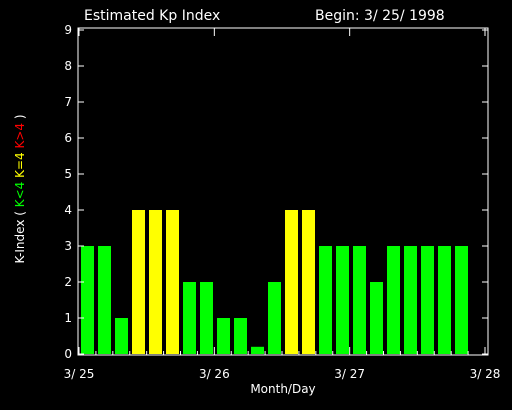  Describe the element at coordinates (349, 374) in the screenshot. I see `x-tick-label: 3/ 27` at that location.